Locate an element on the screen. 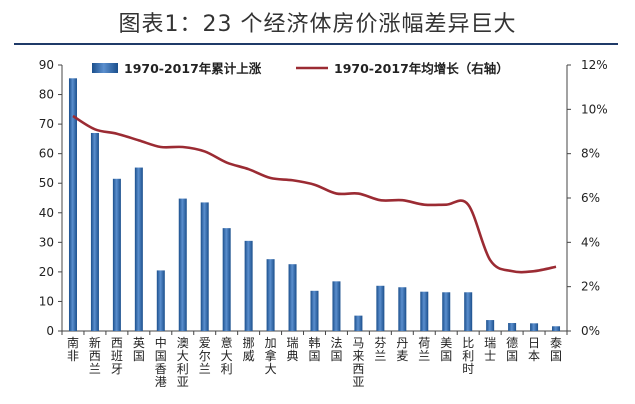  x-tick-label: 法国 is located at coordinates (336, 349).